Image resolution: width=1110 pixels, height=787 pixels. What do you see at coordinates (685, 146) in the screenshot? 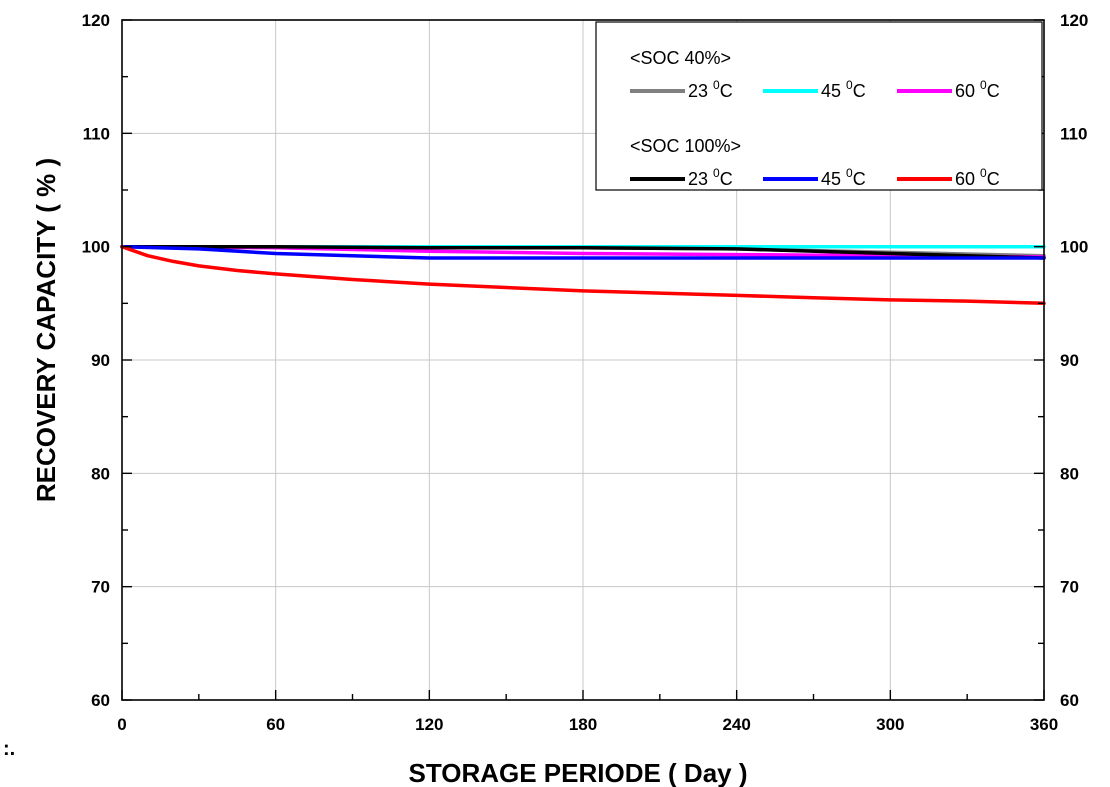
I see `legend-group-title: <SOC 100%>` at bounding box center [685, 146].